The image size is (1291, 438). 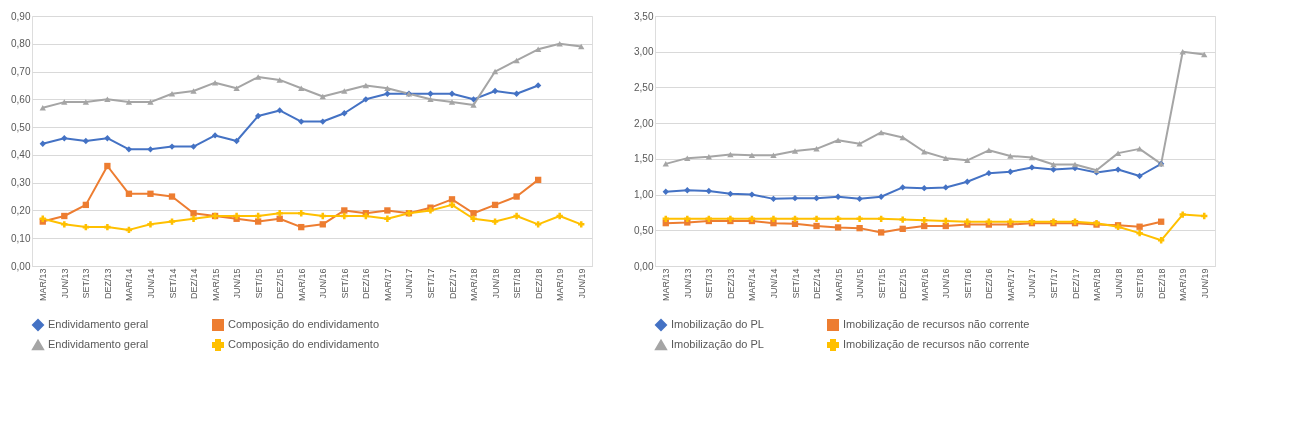 What do you see at coordinates (21, 210) in the screenshot?
I see `y-tick-label: 0,20` at bounding box center [21, 210].